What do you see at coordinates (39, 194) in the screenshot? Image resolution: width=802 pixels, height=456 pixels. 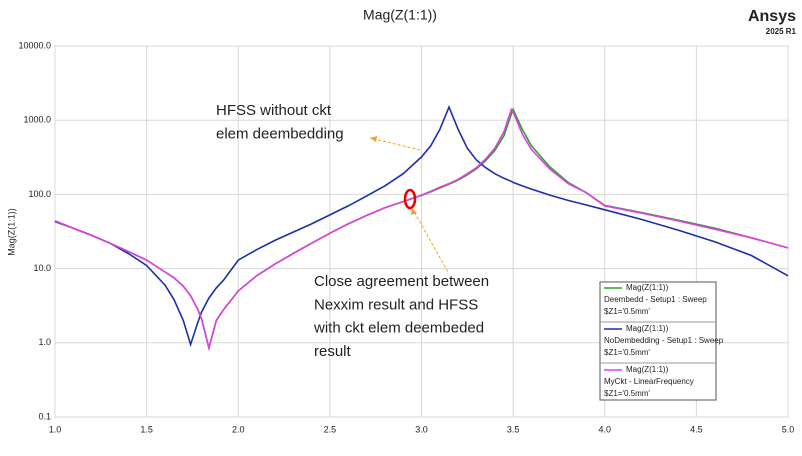 I see `y-tick-label: 100.0` at bounding box center [39, 194].